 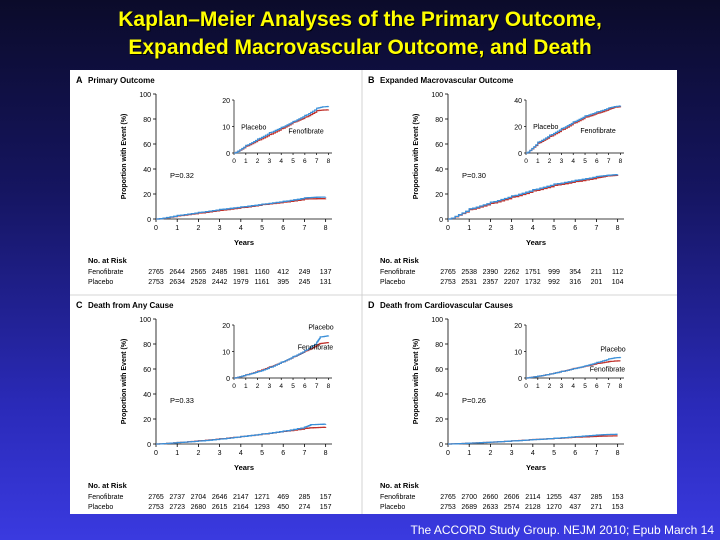 I want to click on panel-d-y-tick-label: 100, so click(x=437, y=320).